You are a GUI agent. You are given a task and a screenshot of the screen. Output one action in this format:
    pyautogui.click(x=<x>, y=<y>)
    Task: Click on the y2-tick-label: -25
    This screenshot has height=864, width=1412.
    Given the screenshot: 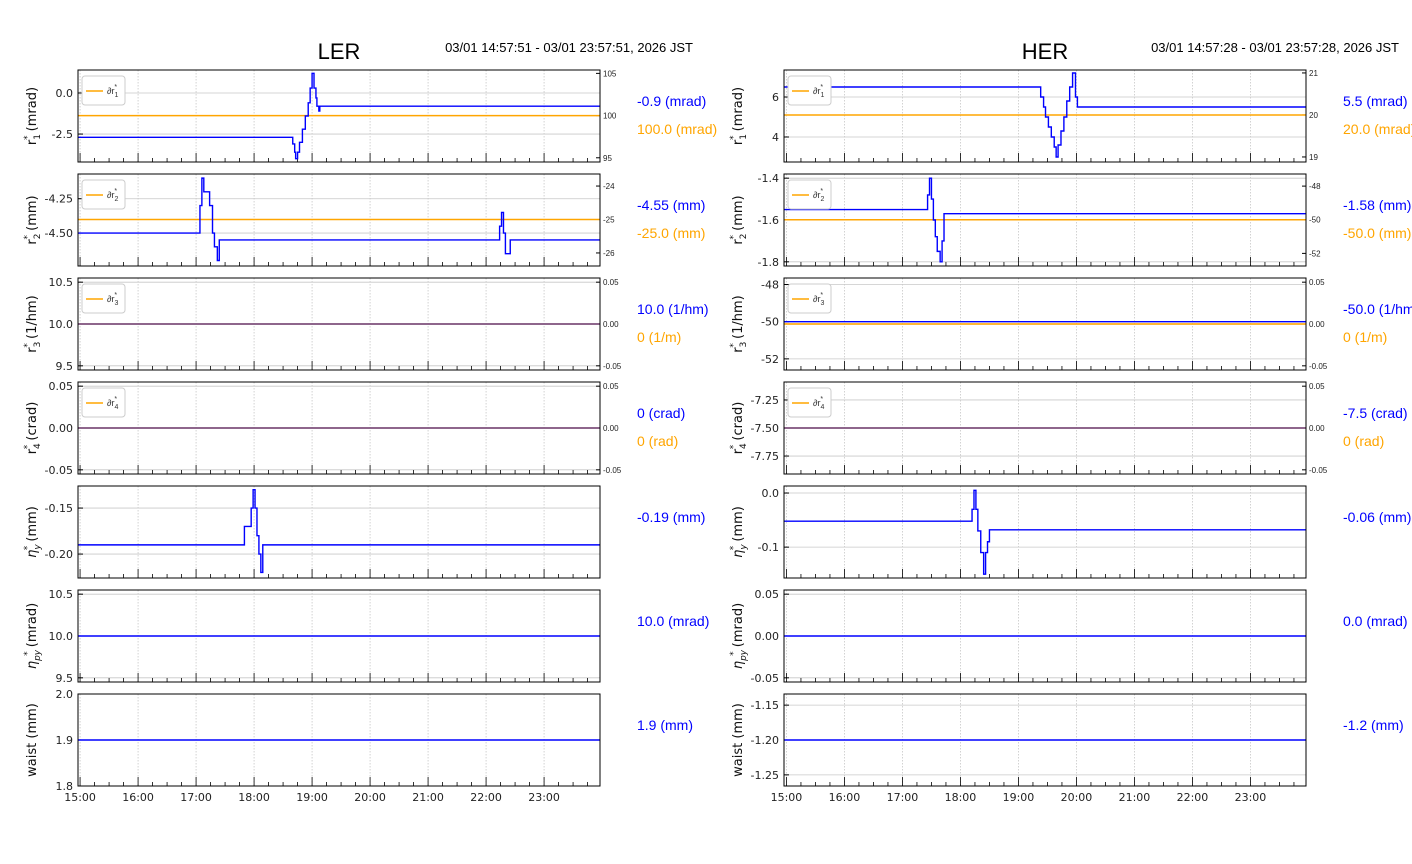 What is the action you would take?
    pyautogui.click(x=609, y=219)
    